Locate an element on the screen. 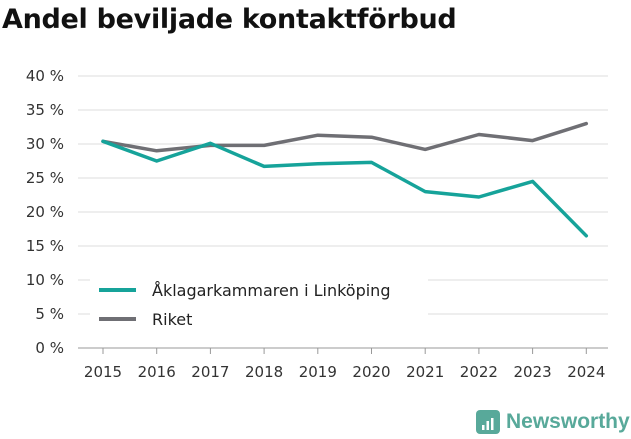  bar-chart-icon is located at coordinates (488, 422).